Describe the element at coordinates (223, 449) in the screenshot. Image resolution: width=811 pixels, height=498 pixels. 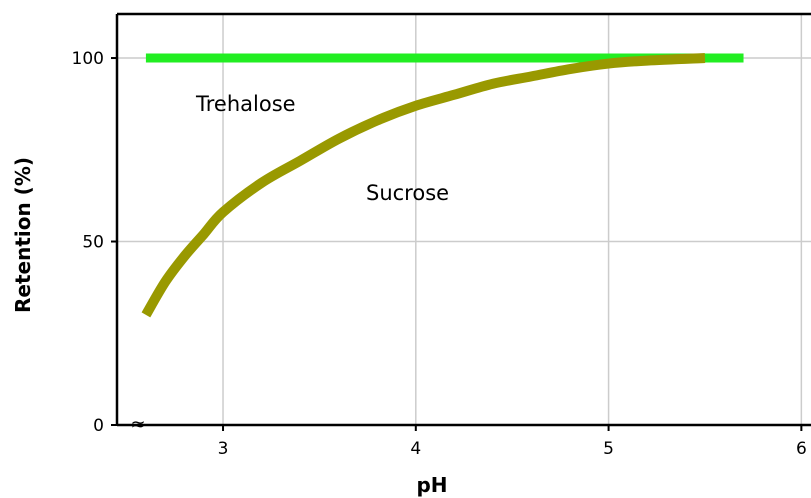
I see `x-tick-label-3: 3` at that location.